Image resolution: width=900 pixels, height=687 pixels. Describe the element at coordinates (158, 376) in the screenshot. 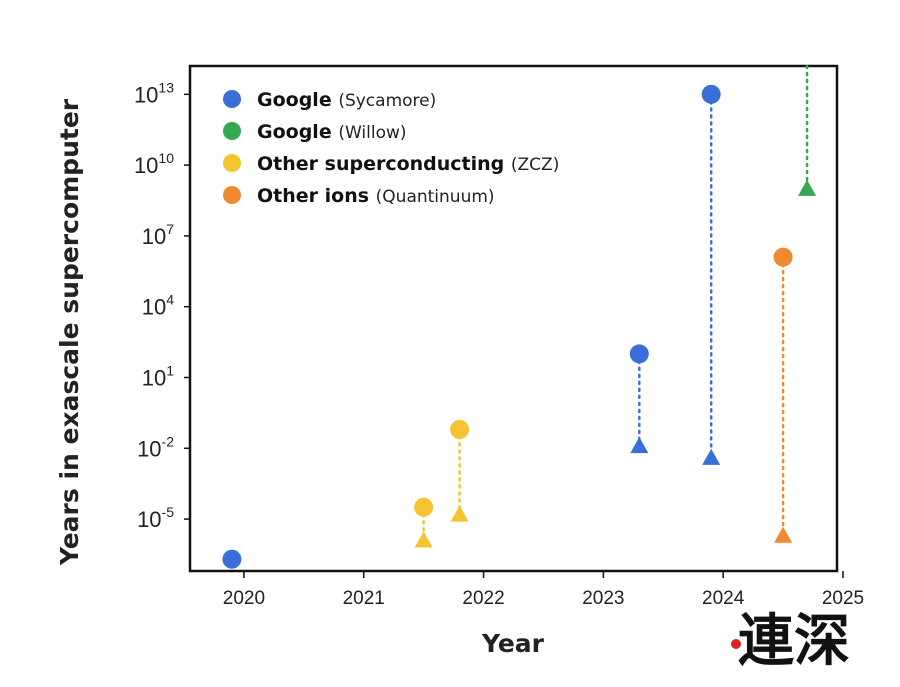

I see `y-tick-label: 10¹` at that location.